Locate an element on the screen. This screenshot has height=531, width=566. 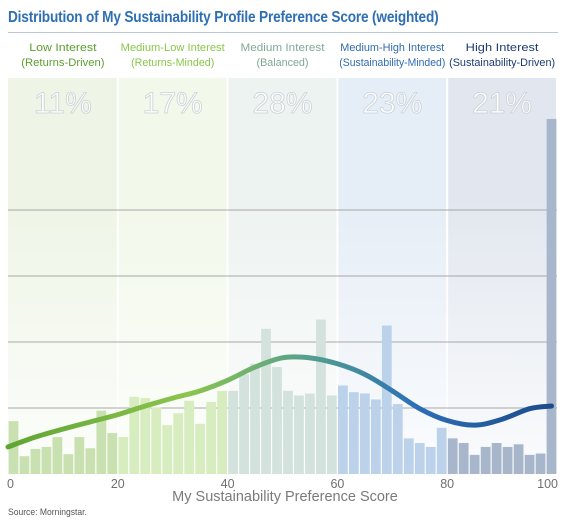
category-subtitle: (Balanced) is located at coordinates (283, 63).